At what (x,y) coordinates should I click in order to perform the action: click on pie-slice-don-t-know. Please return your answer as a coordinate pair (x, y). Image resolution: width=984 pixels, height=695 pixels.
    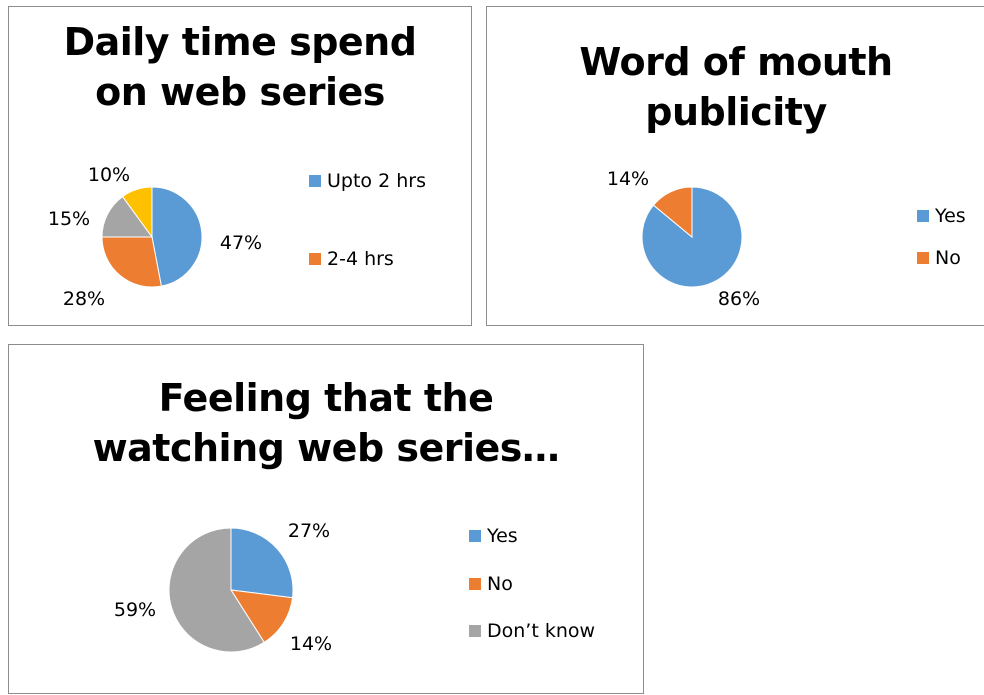
    Looking at the image, I should click on (216, 590).